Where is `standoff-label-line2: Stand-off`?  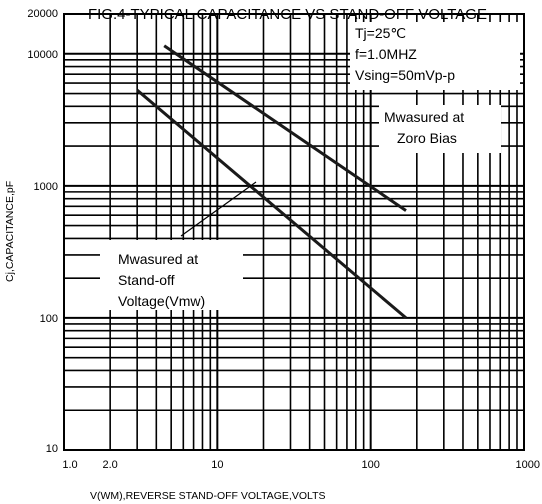 standoff-label-line2: Stand-off is located at coordinates (146, 280).